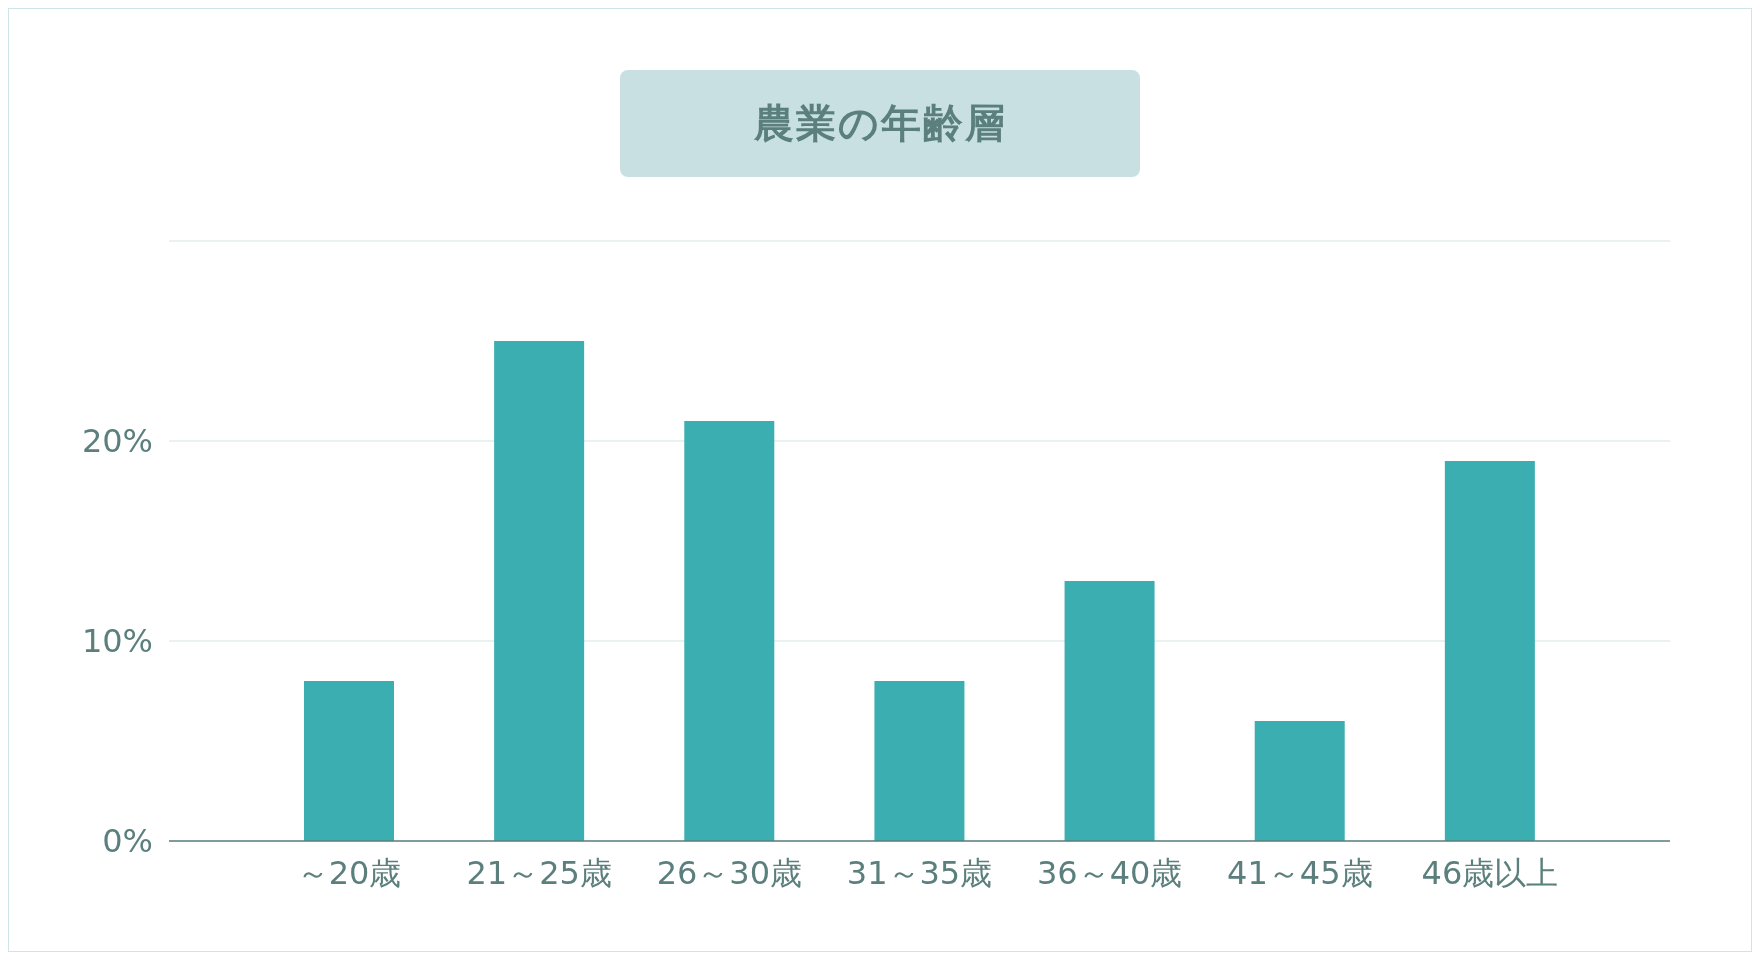 The width and height of the screenshot is (1760, 960). Describe the element at coordinates (349, 872) in the screenshot. I see `x-tick-label: ～20歳` at that location.